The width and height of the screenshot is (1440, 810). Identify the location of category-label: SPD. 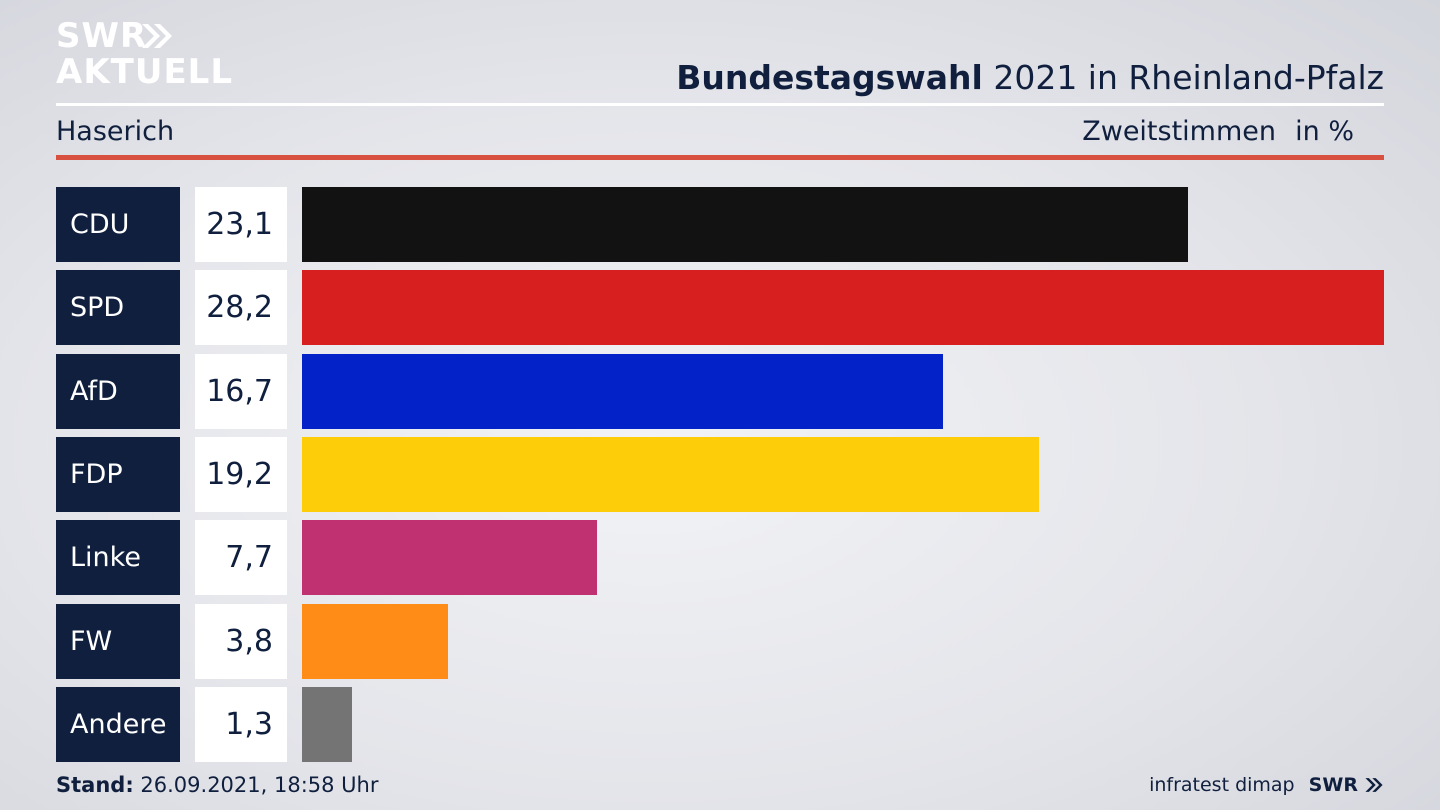
(118, 307).